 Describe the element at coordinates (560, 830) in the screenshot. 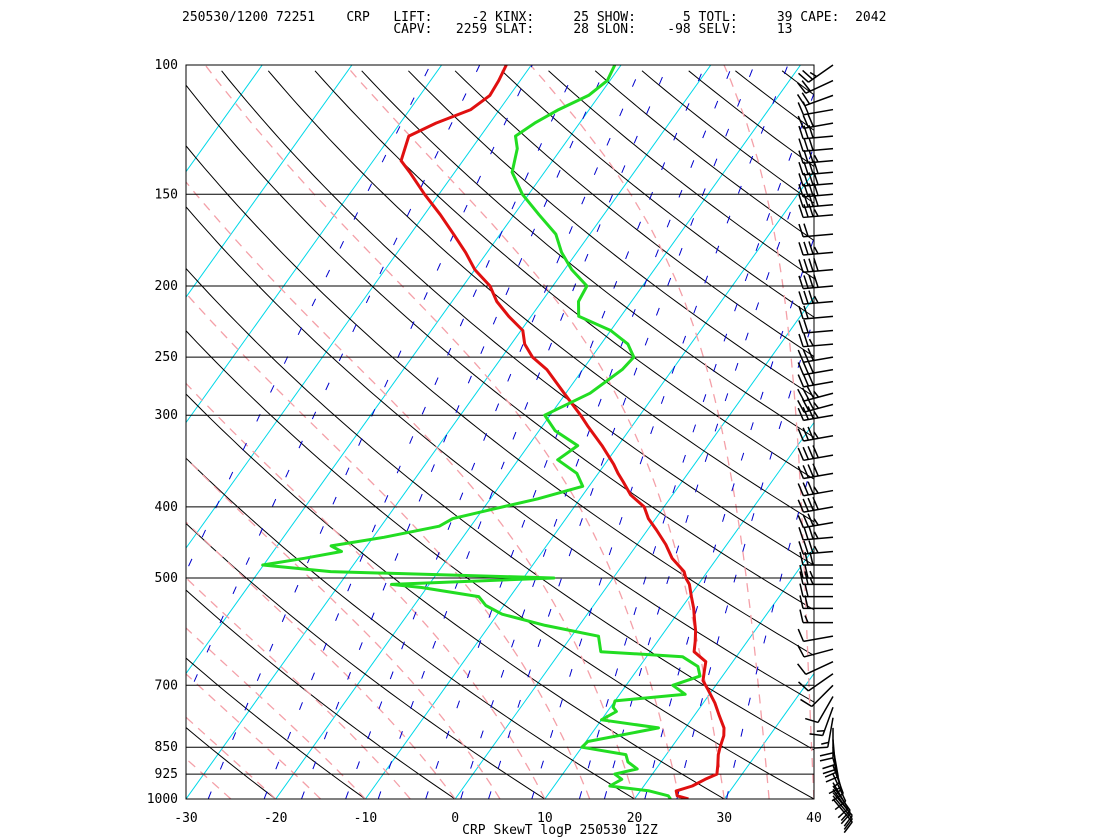

I see `chart-title: CRP SkewT logP 250530 12Z` at that location.